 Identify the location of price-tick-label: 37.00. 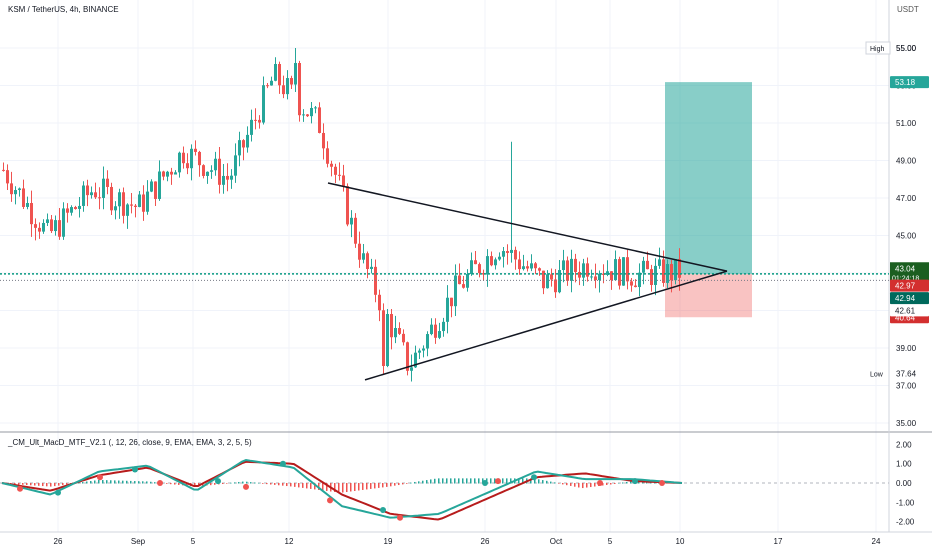
(906, 386).